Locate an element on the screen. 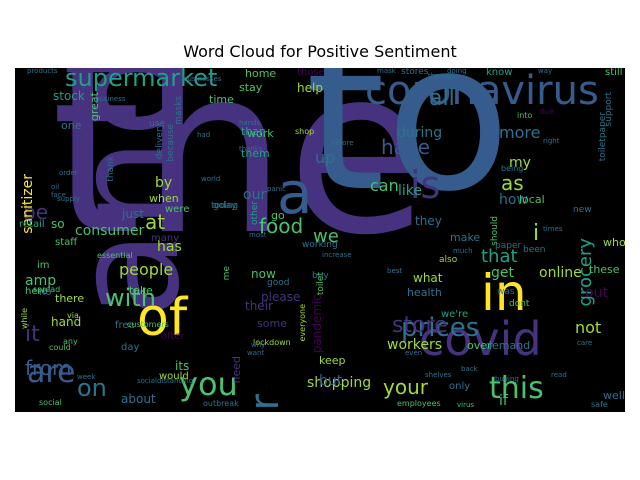  word-just: just is located at coordinates (133, 214).